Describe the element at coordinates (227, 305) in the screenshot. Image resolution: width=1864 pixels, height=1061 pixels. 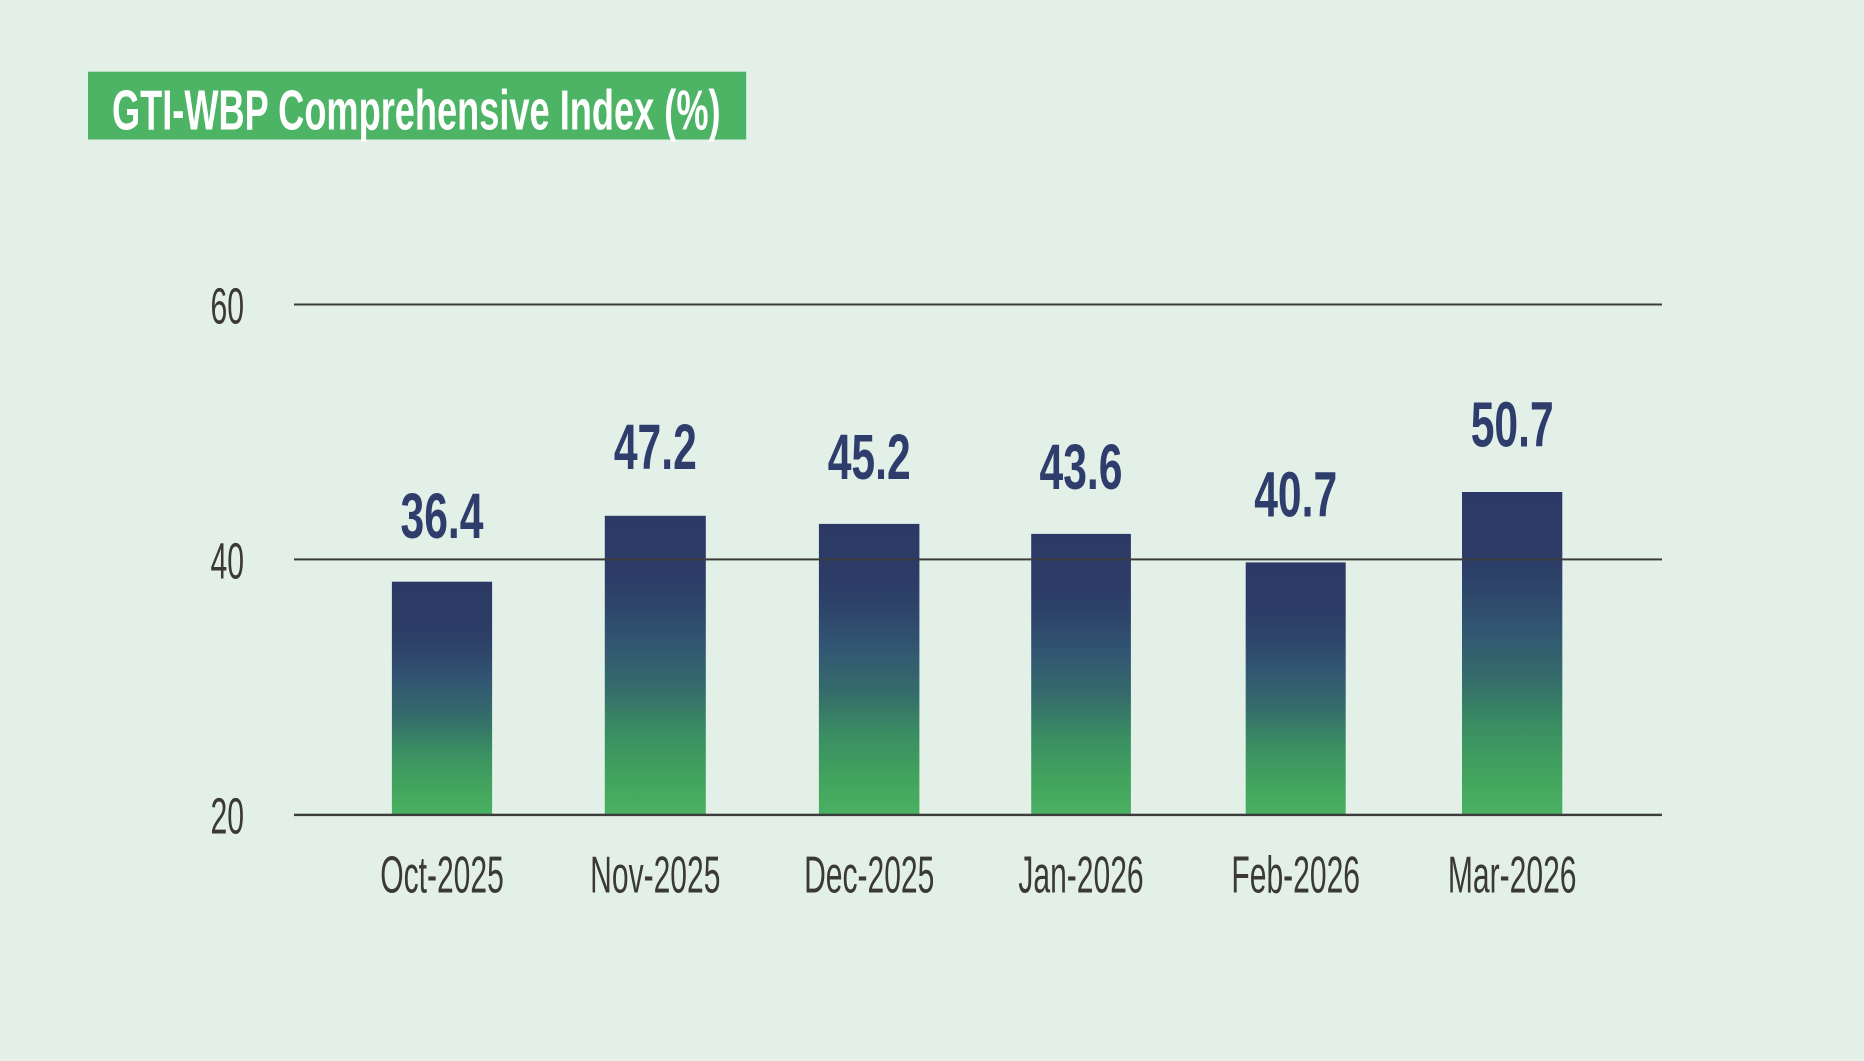
I see `svg-text: 60` at that location.